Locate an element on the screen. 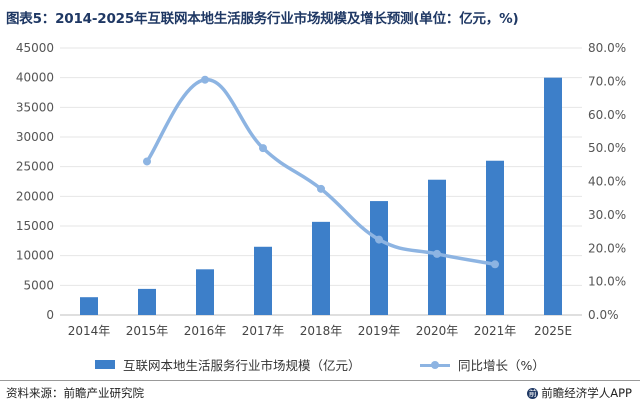  y-right-tick-label: 50.0% is located at coordinates (607, 148).